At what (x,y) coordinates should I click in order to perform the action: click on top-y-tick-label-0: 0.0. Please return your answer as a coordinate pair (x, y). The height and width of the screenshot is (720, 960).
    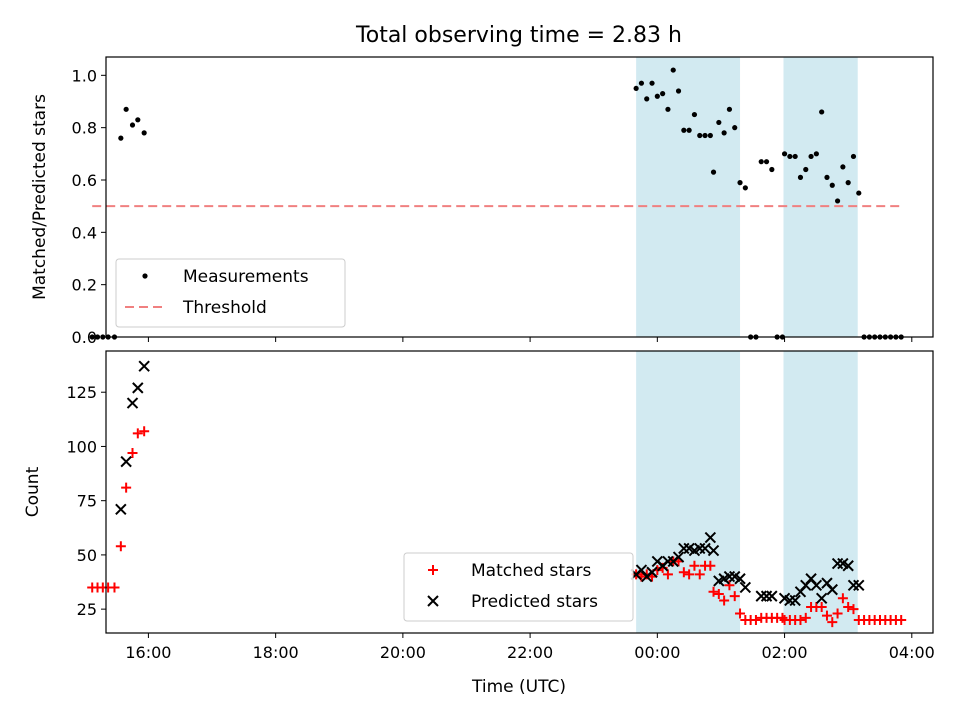
    Looking at the image, I should click on (84, 337).